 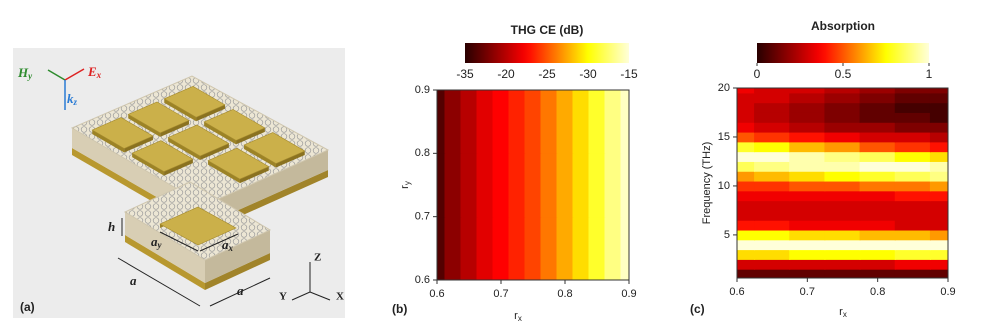 What do you see at coordinates (628, 294) in the screenshot?
I see `x-tick-label: 0.9` at bounding box center [628, 294].